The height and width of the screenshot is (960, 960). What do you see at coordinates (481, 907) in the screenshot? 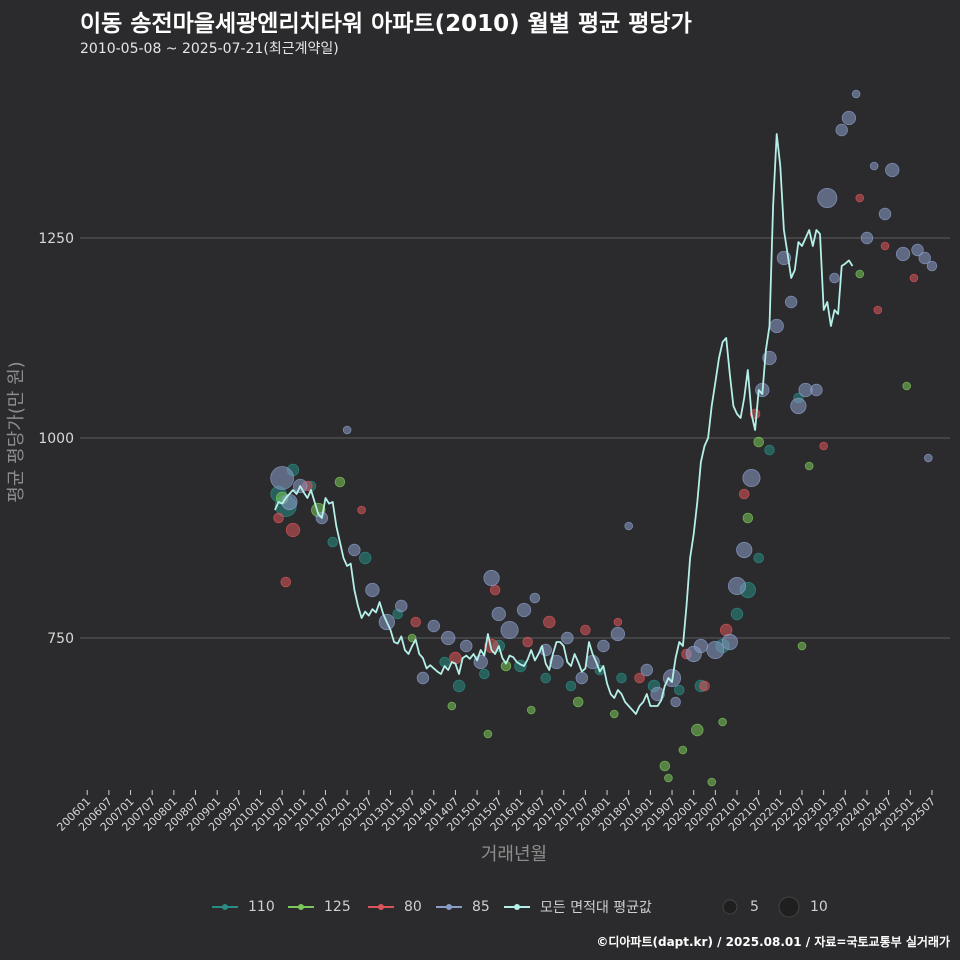
I see `legend-label-85: 85` at bounding box center [481, 907].